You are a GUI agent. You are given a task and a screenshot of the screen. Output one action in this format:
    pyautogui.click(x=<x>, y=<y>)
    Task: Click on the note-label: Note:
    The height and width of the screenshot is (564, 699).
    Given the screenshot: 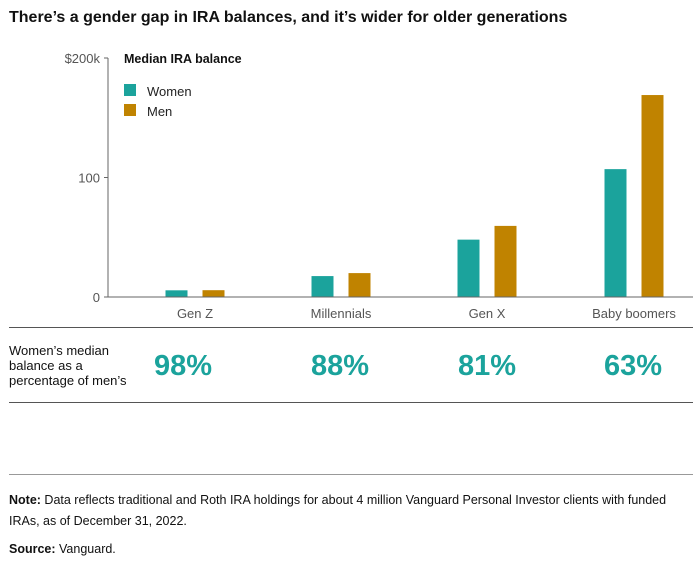 What is the action you would take?
    pyautogui.click(x=25, y=500)
    